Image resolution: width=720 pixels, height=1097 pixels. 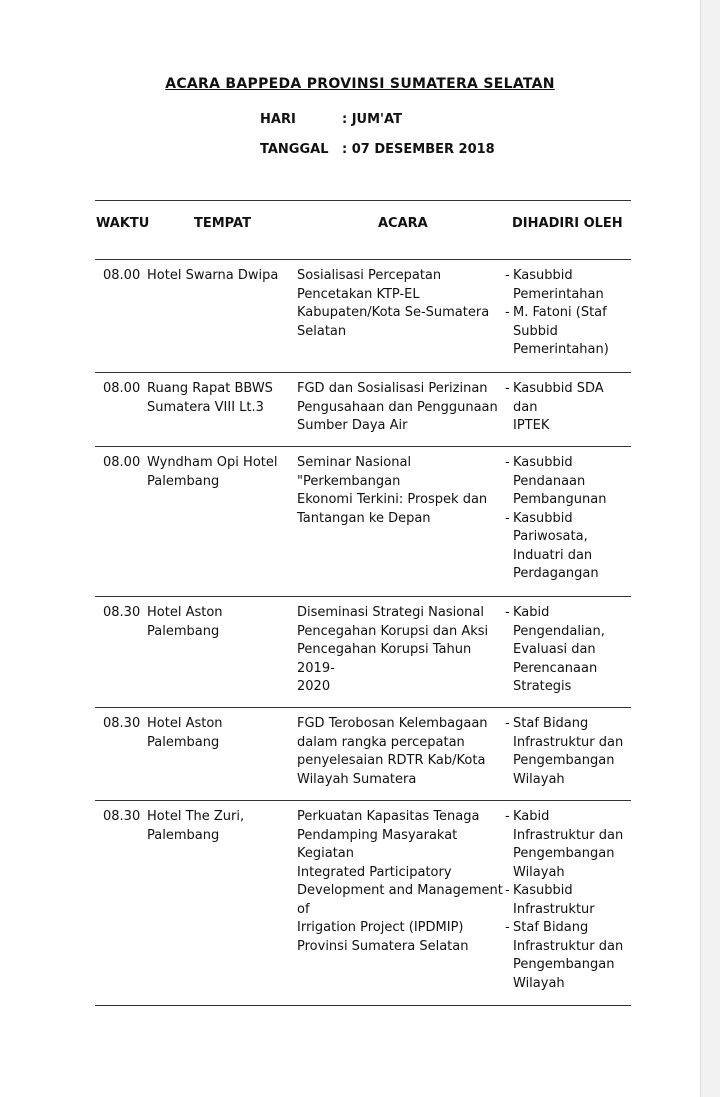 I want to click on attendee-item: M. Fatoni (Staf Subbid Pemerintahan), so click(x=568, y=332).